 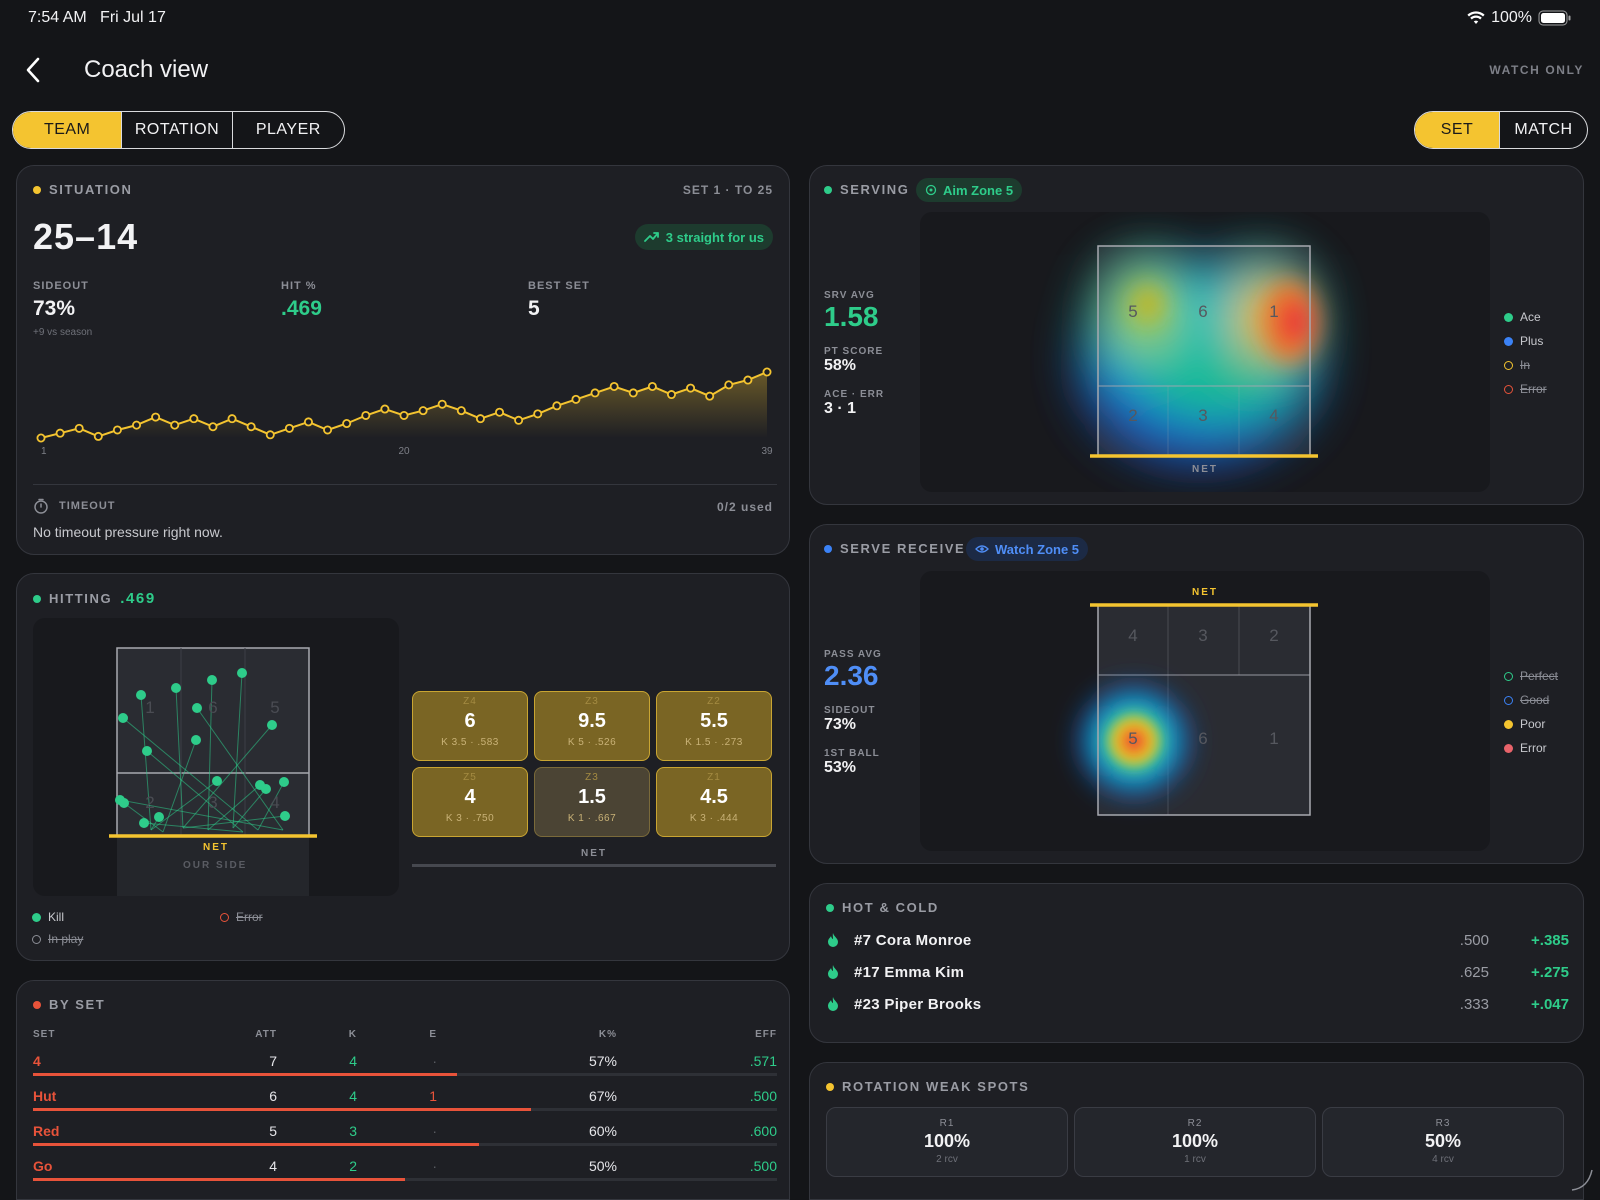 I want to click on zone-value: 9.5, so click(x=592, y=721).